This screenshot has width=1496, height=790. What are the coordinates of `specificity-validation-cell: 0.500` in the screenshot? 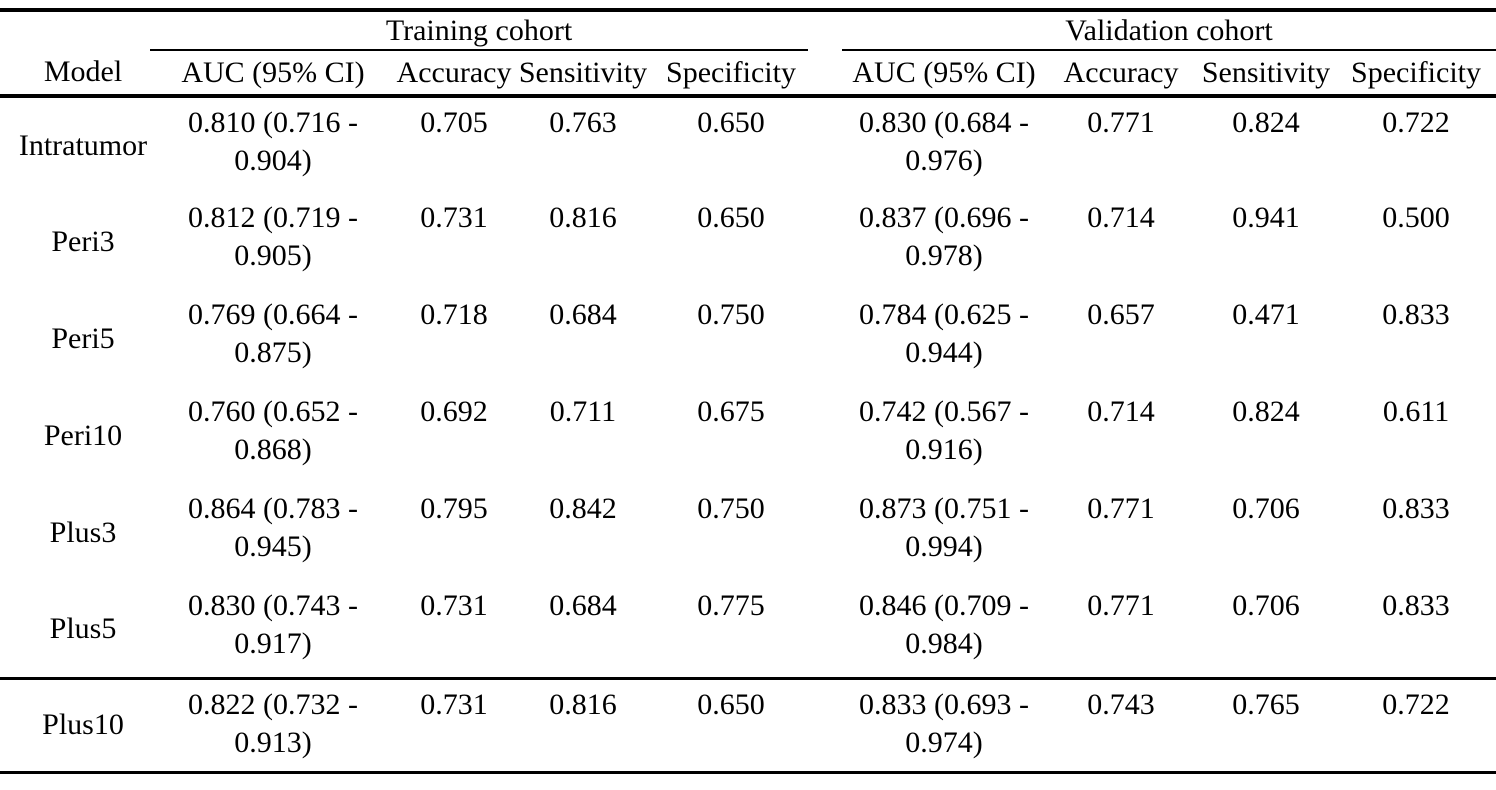 It's located at (1416, 217).